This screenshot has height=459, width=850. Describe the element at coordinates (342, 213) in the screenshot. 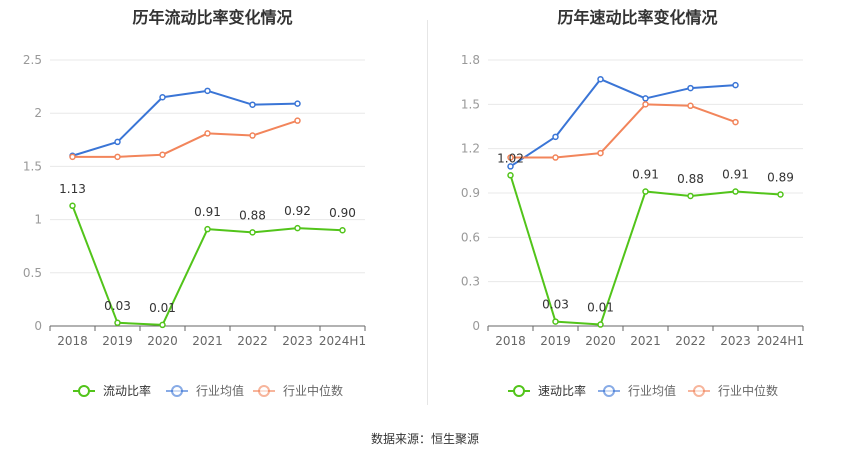

I see `data-label: 0.90` at that location.